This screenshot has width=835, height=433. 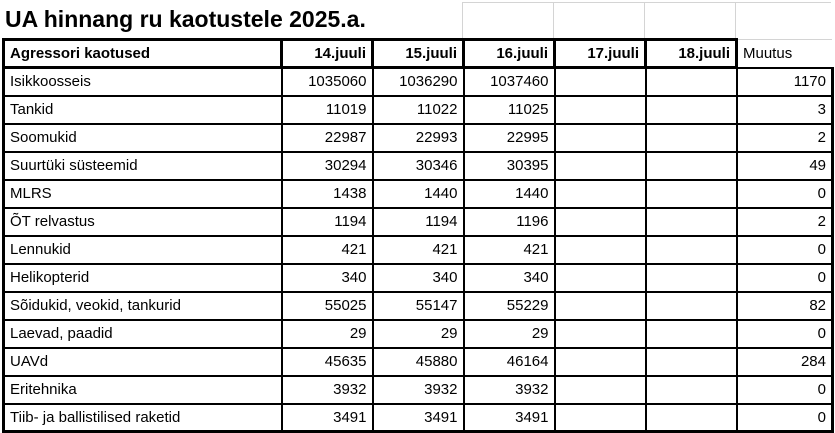 I want to click on muutus-value-cell: 82, so click(x=784, y=305).